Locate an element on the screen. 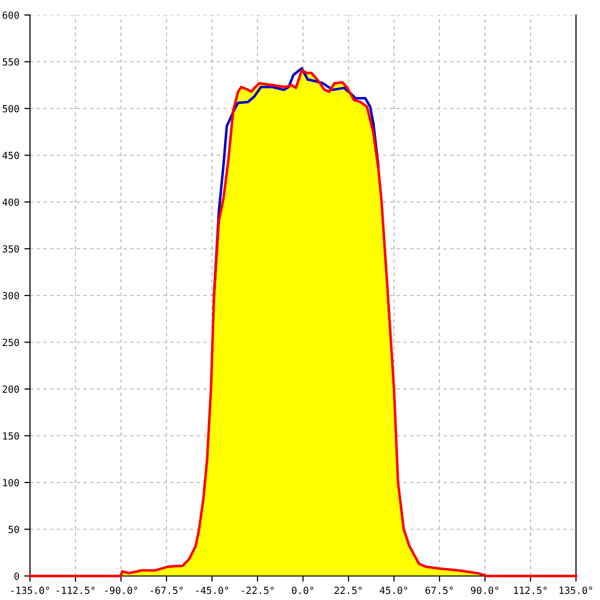 The image size is (600, 600). x-tick-label: -135.0° is located at coordinates (30, 590).